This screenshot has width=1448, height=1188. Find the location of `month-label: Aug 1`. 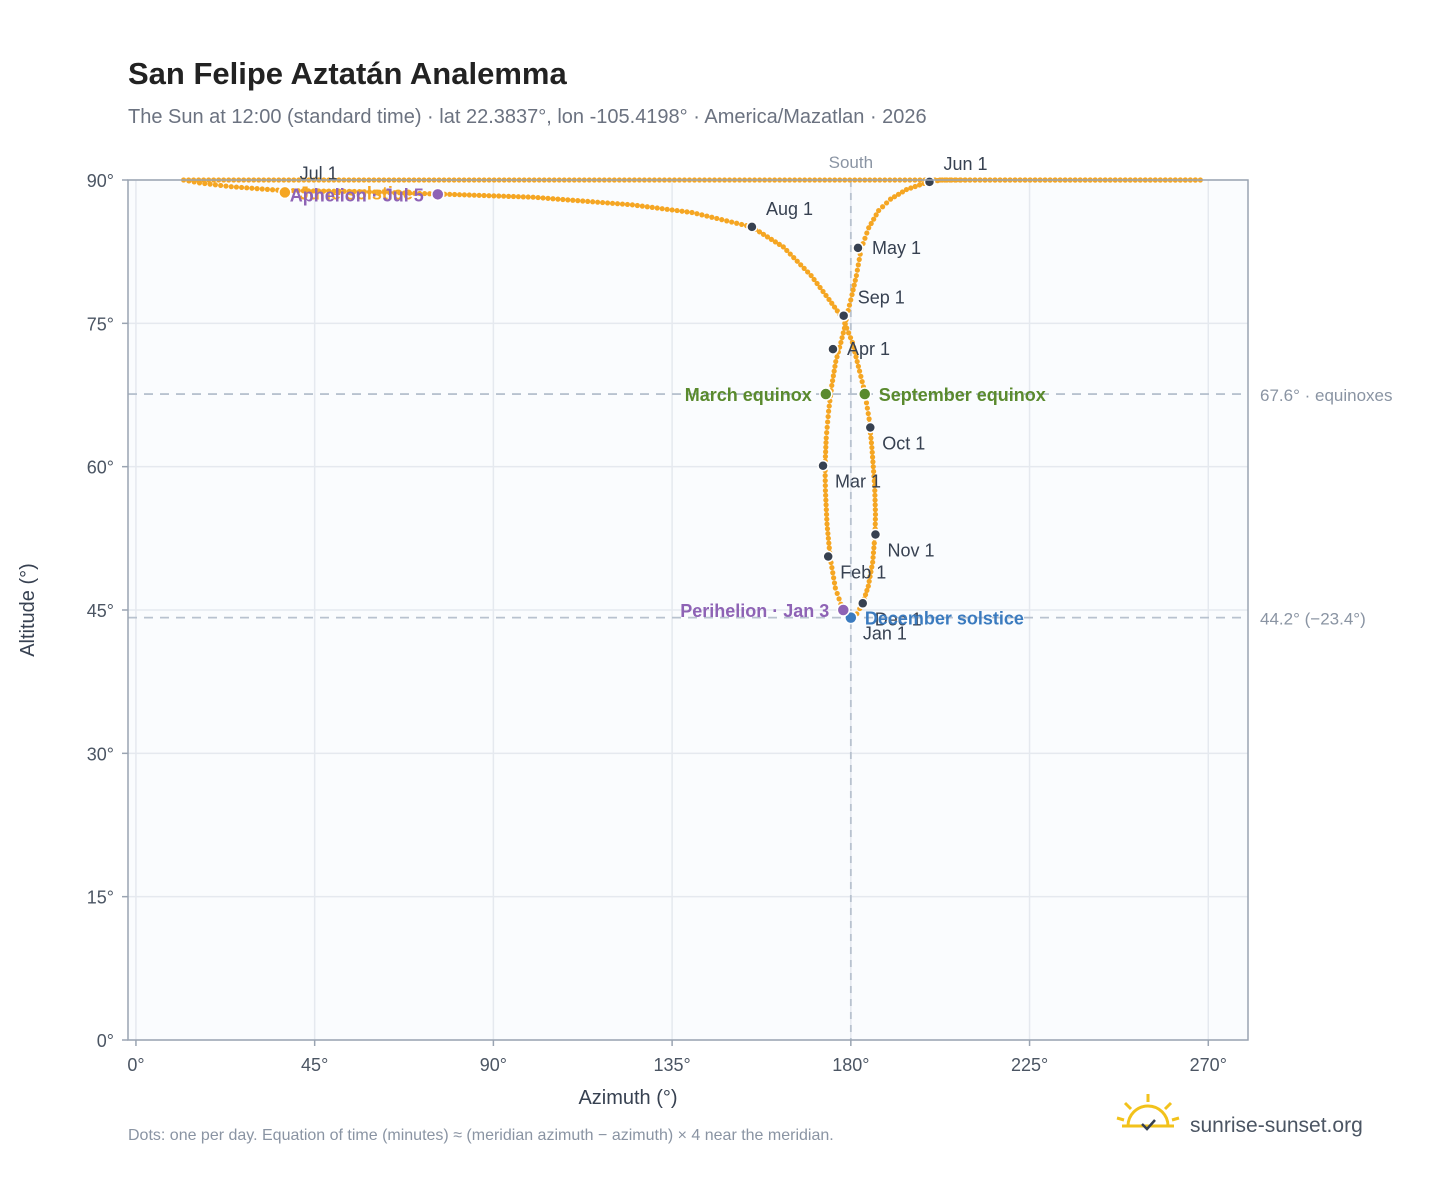

month-label: Aug 1 is located at coordinates (789, 209).